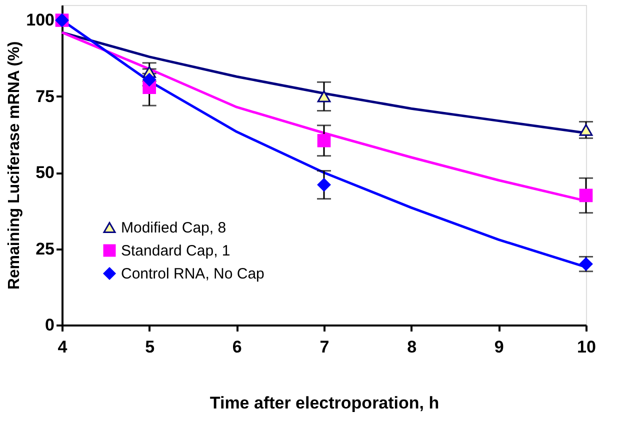 This screenshot has height=431, width=644. Describe the element at coordinates (586, 347) in the screenshot. I see `x-tick-label: 10` at that location.